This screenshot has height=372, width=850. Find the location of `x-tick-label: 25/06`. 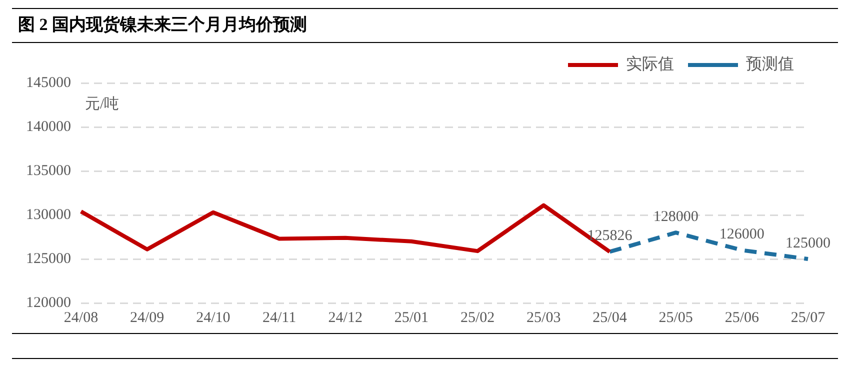

x-tick-label: 25/06 is located at coordinates (742, 318).